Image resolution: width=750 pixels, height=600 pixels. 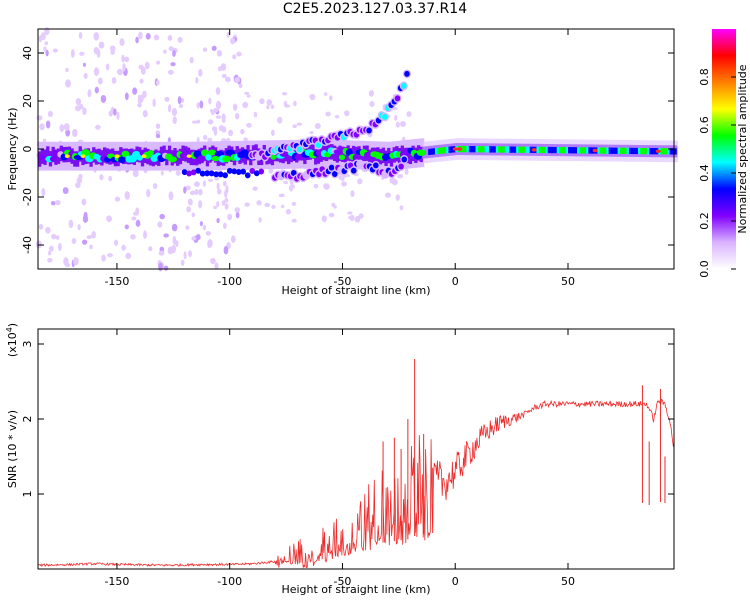 I want to click on snr-x-axis-label: Height of straight line (km), so click(x=355, y=589).